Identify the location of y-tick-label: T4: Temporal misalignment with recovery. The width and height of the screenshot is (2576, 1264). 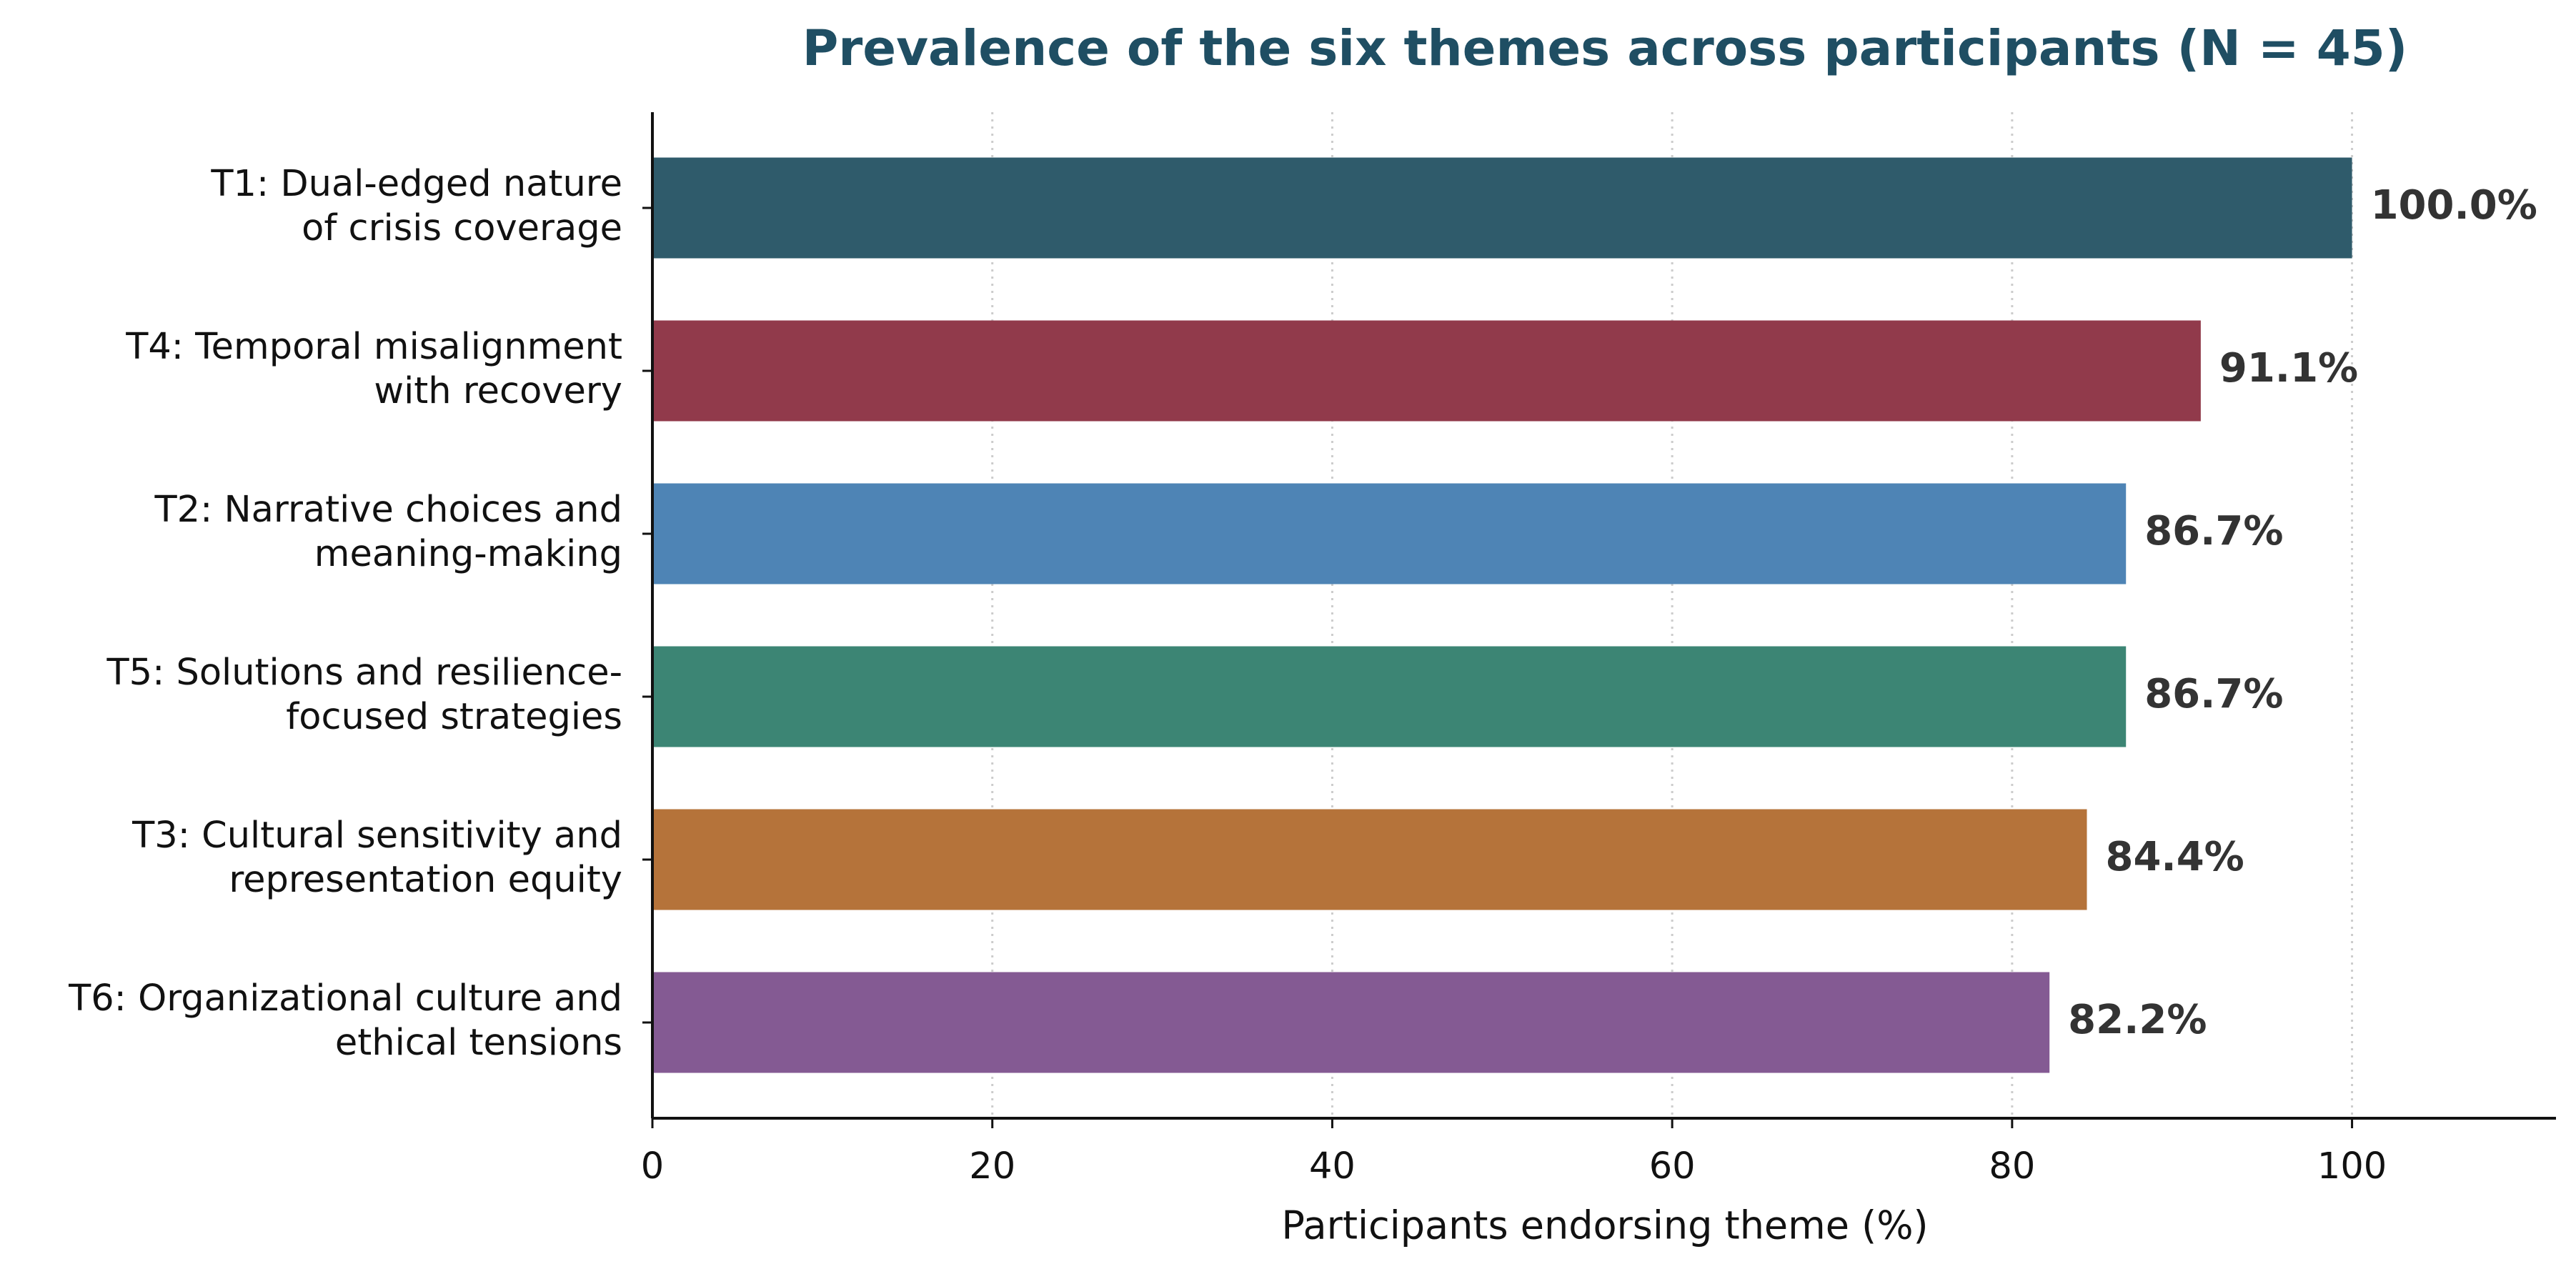
(373, 369).